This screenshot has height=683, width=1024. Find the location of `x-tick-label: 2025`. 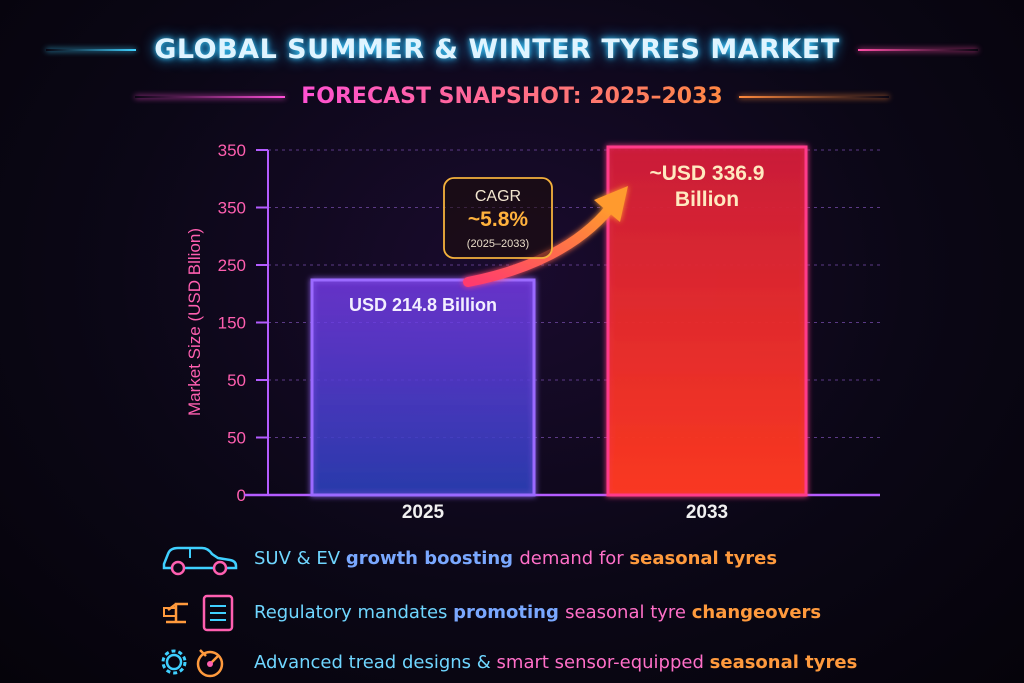

x-tick-label: 2025 is located at coordinates (423, 512).